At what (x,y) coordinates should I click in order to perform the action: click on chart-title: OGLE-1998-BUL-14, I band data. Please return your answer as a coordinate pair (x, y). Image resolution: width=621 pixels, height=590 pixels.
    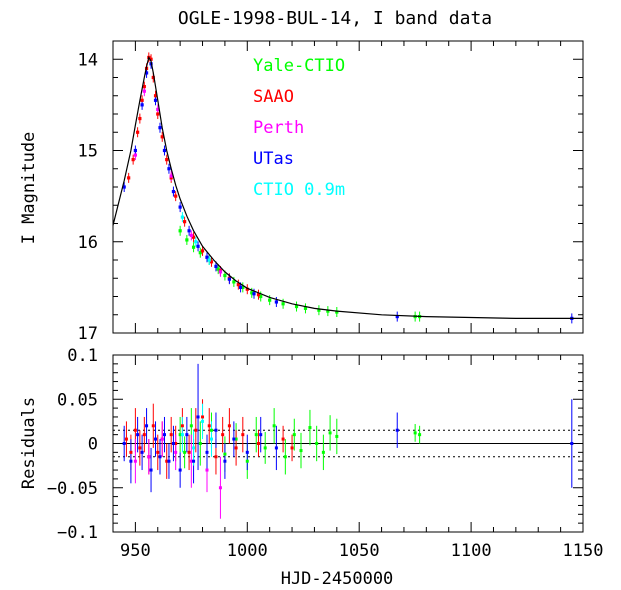
    Looking at the image, I should click on (335, 18).